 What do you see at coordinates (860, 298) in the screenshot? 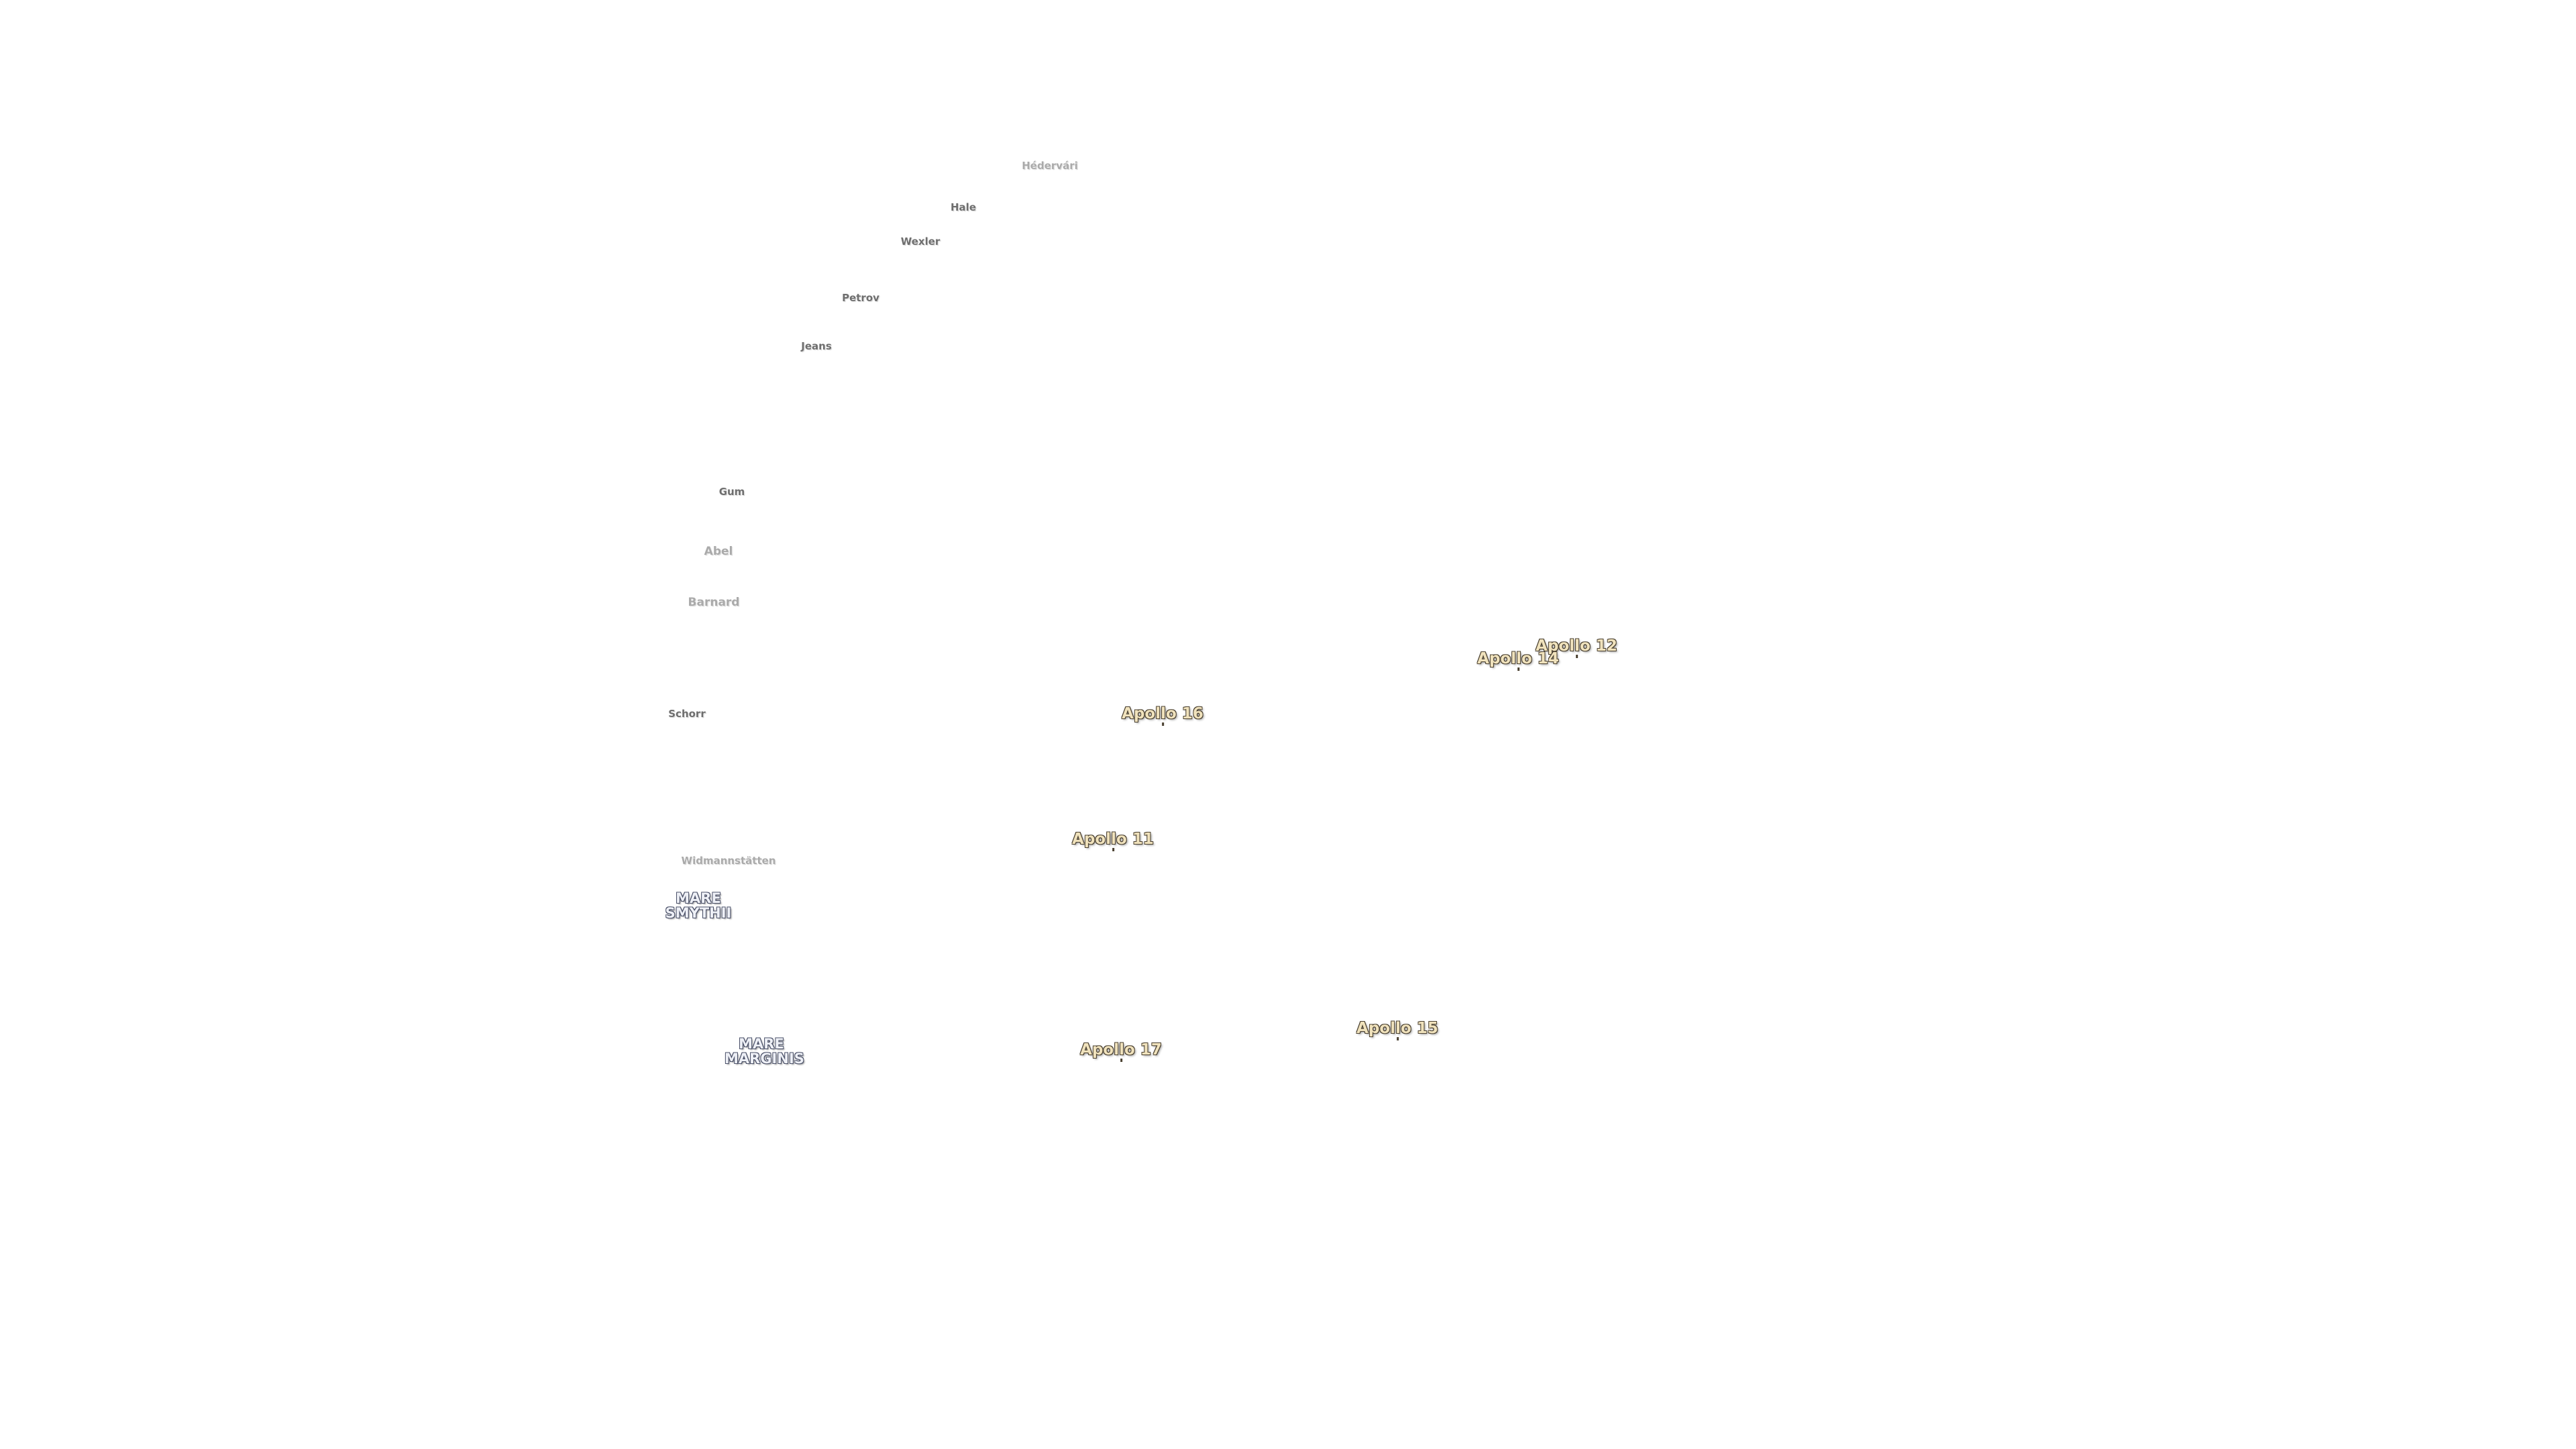
I see `crater-label: Petrov` at bounding box center [860, 298].